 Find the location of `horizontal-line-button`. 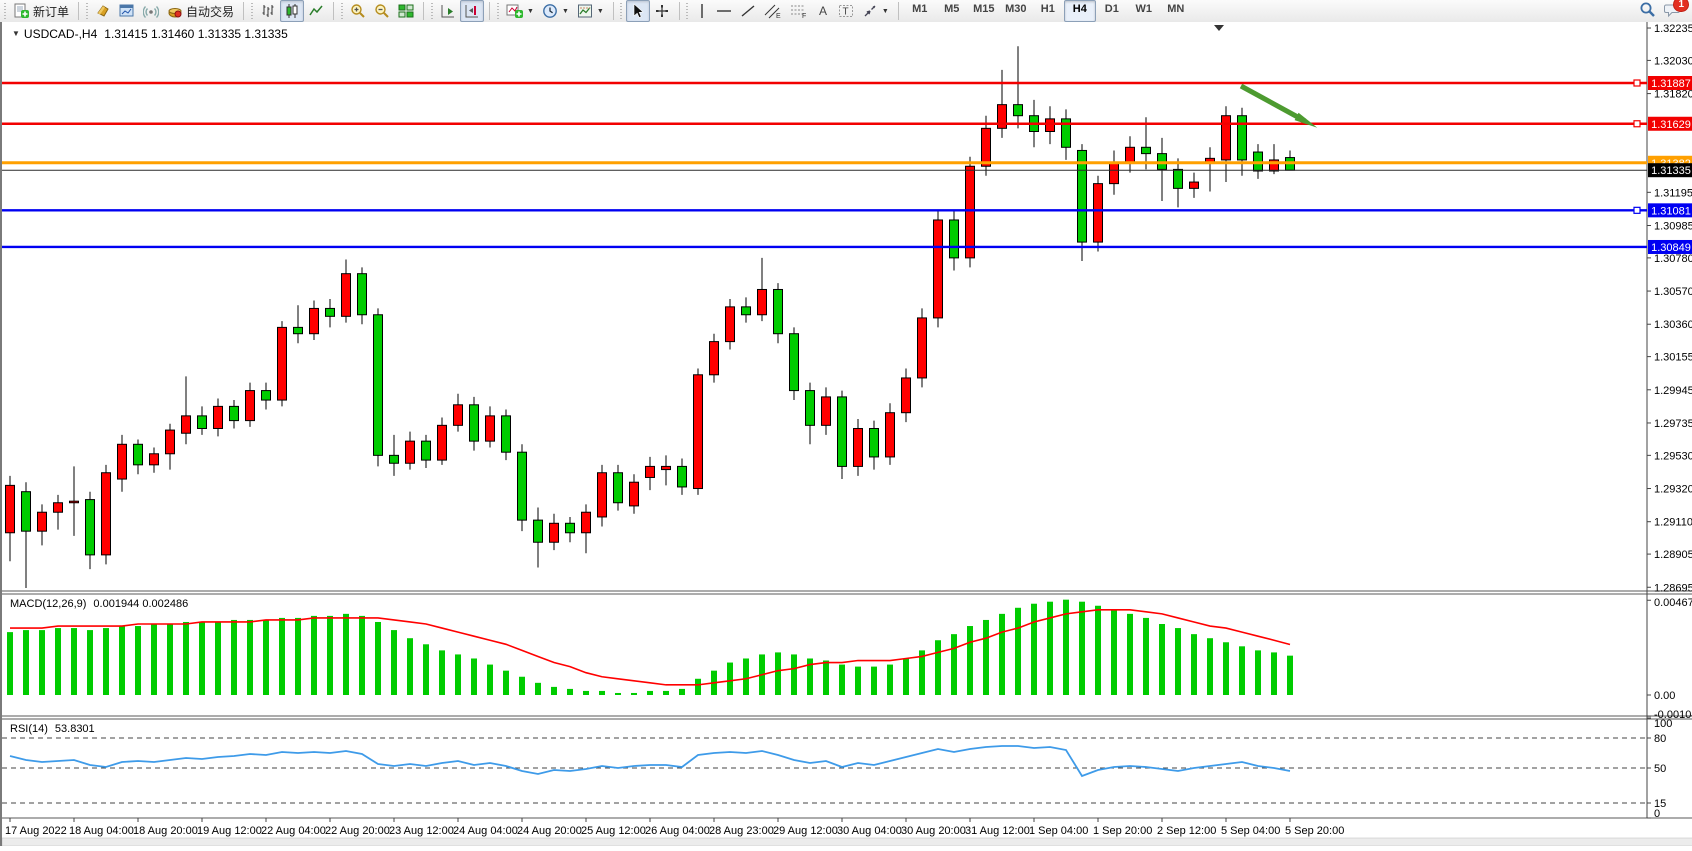

horizontal-line-button is located at coordinates (724, 11).